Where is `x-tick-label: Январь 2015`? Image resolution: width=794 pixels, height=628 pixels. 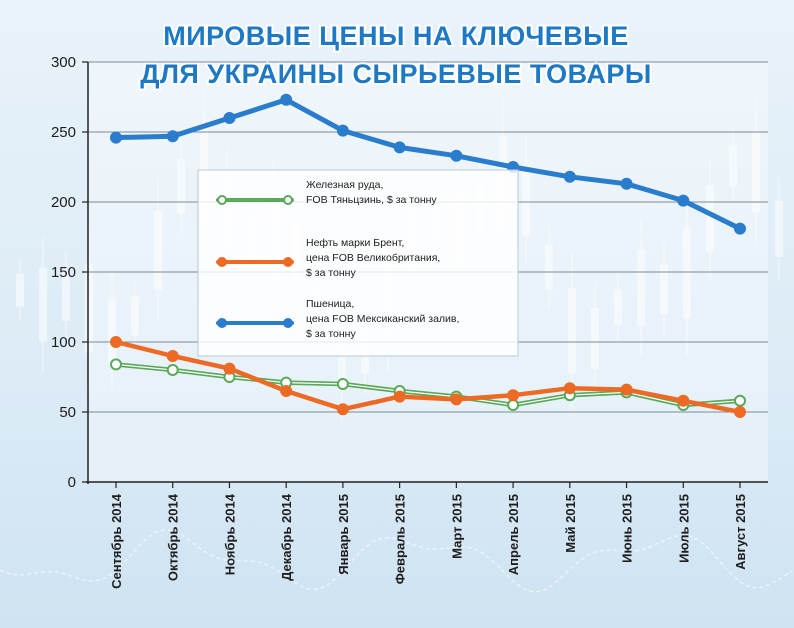
x-tick-label: Январь 2015 is located at coordinates (343, 534).